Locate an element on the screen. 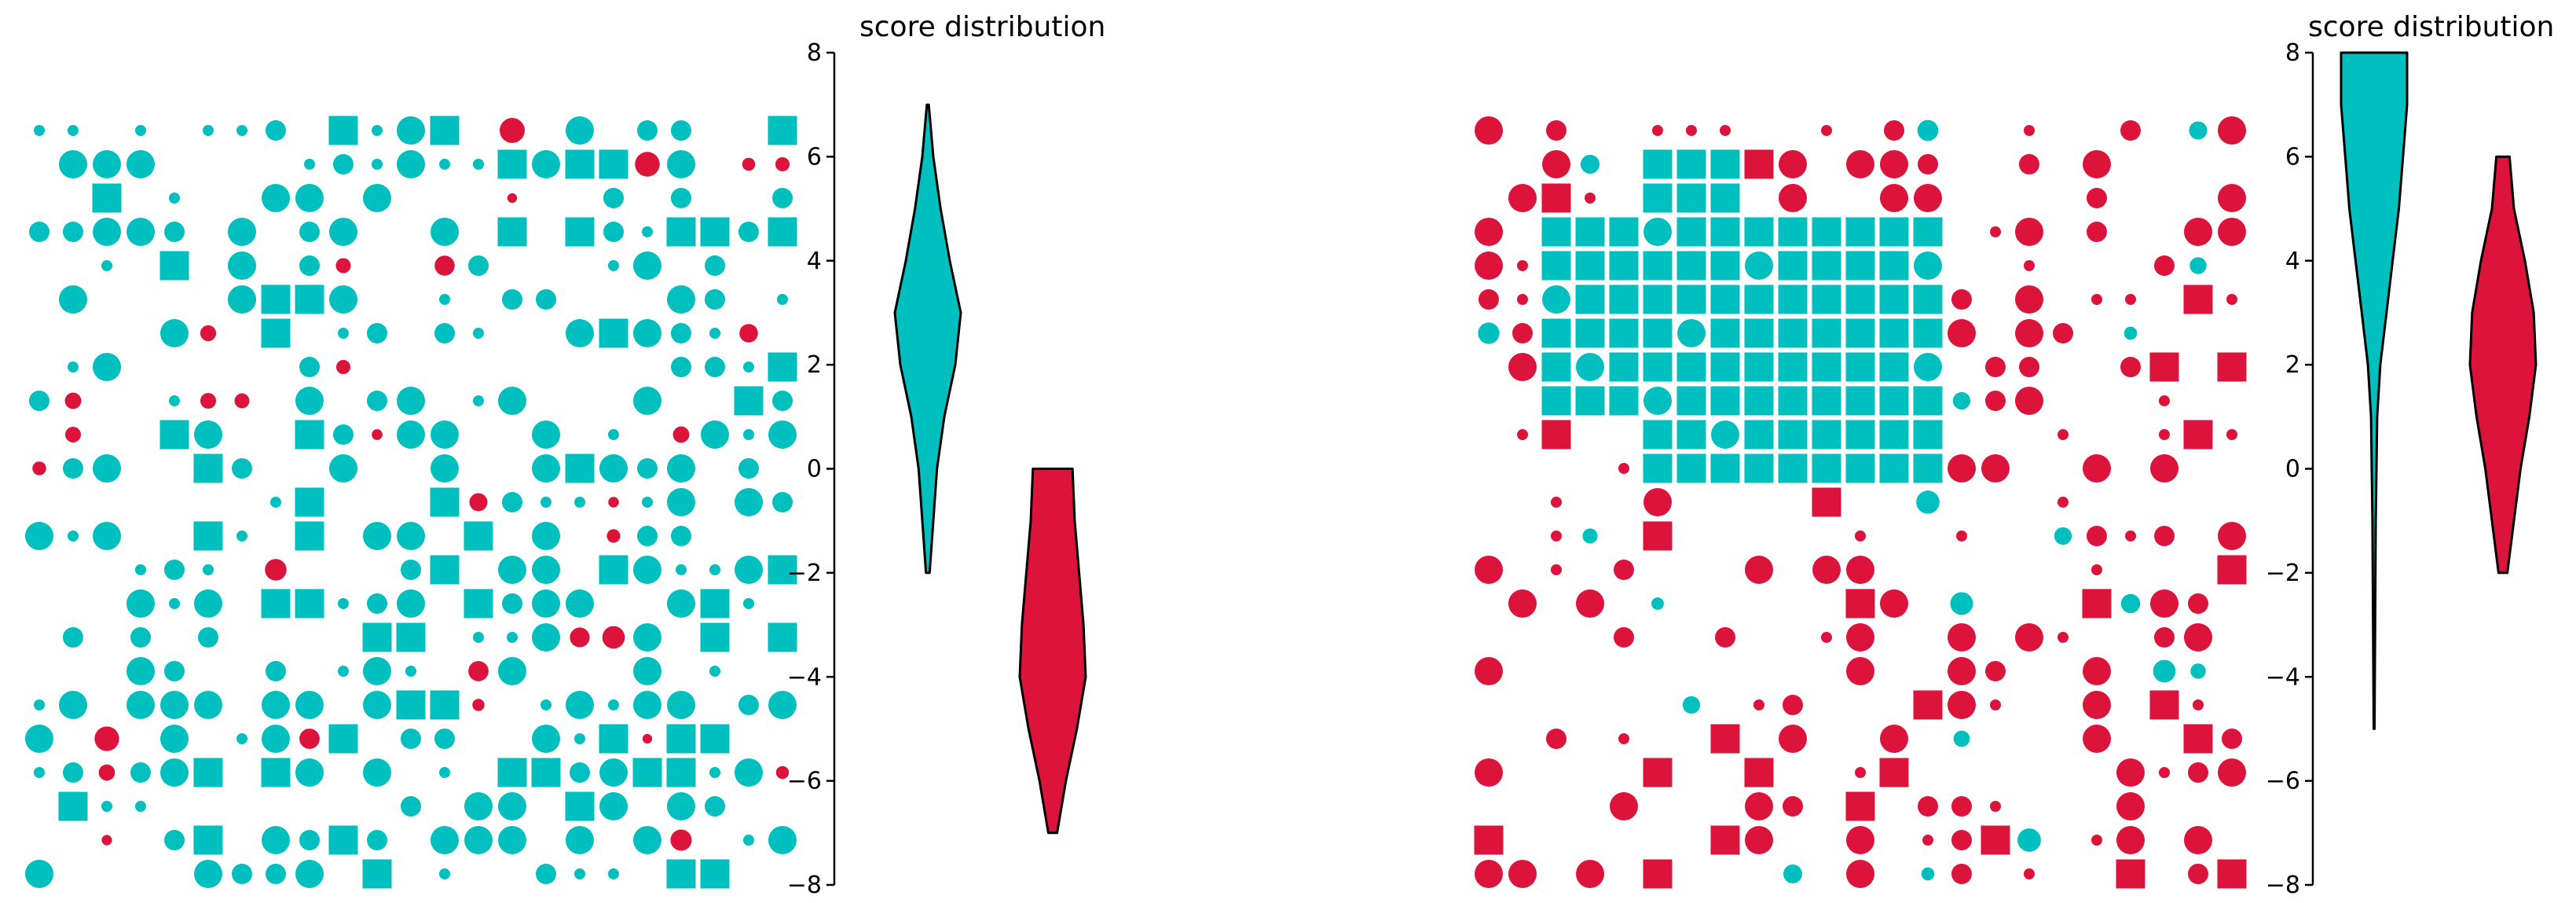 This screenshot has width=2576, height=903. y-tick-label: 6 is located at coordinates (2292, 157).